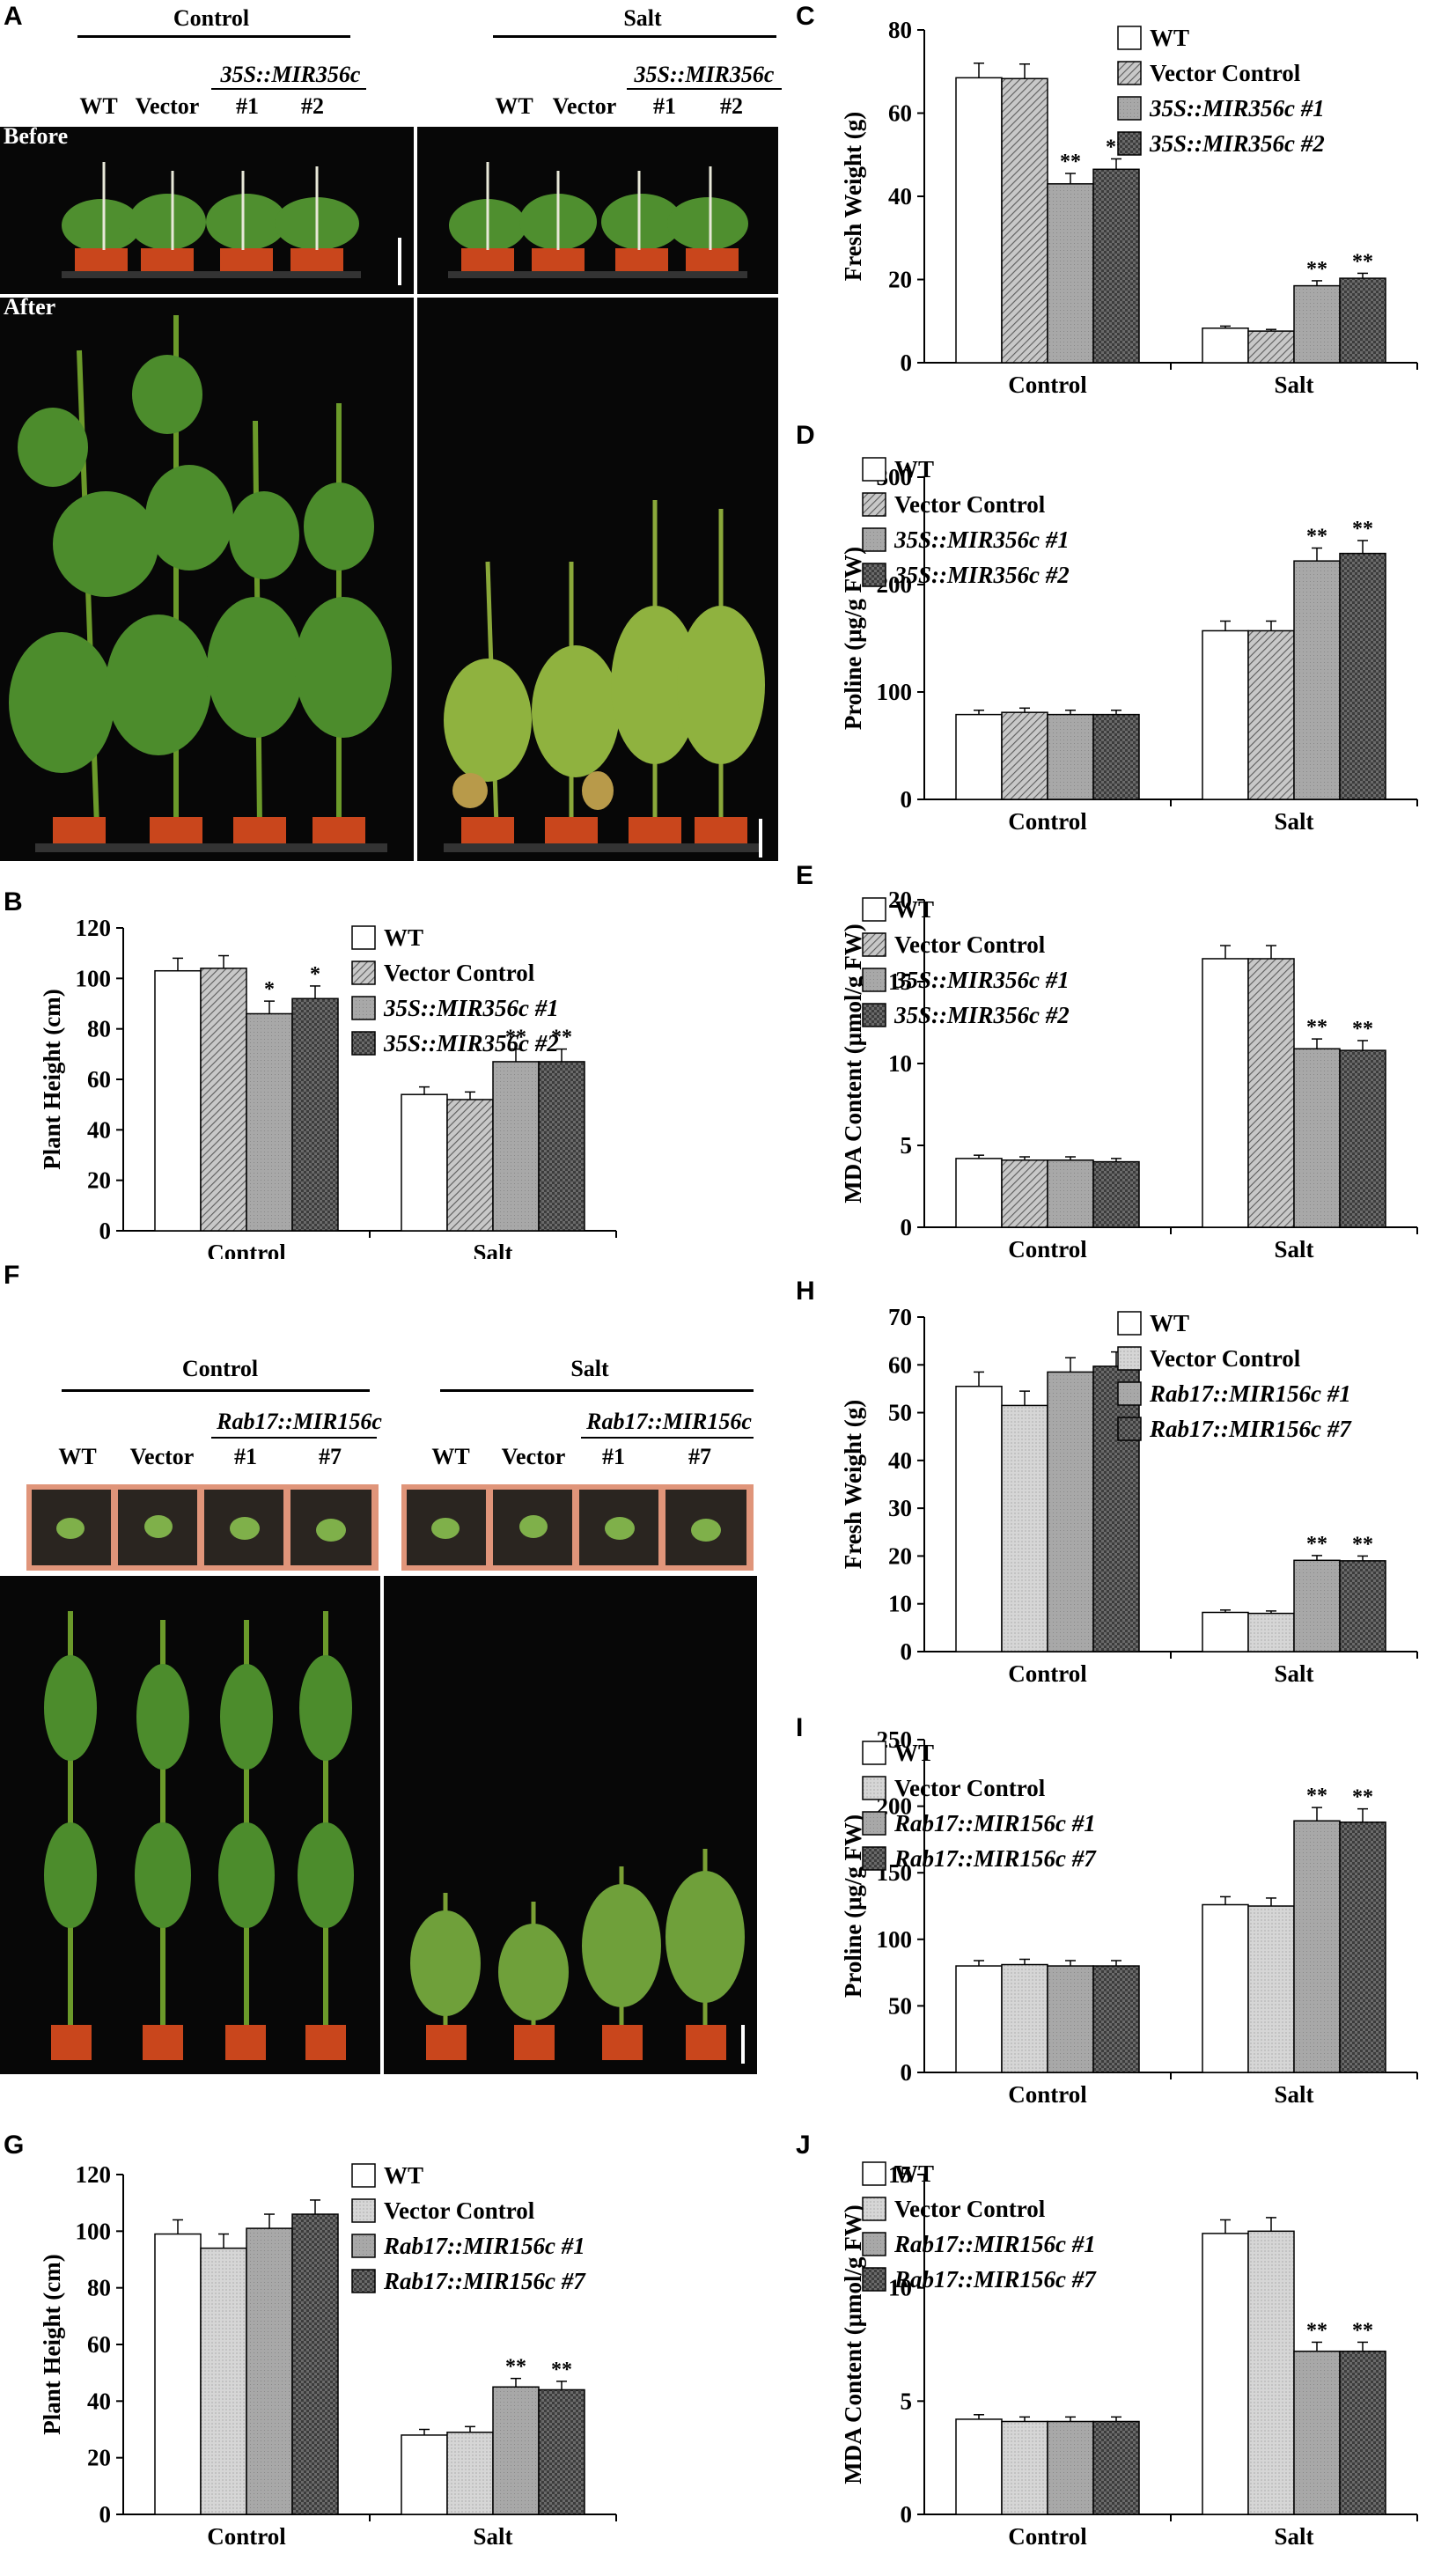  Describe the element at coordinates (900, 2174) in the screenshot. I see `y-tick-label: 15` at that location.